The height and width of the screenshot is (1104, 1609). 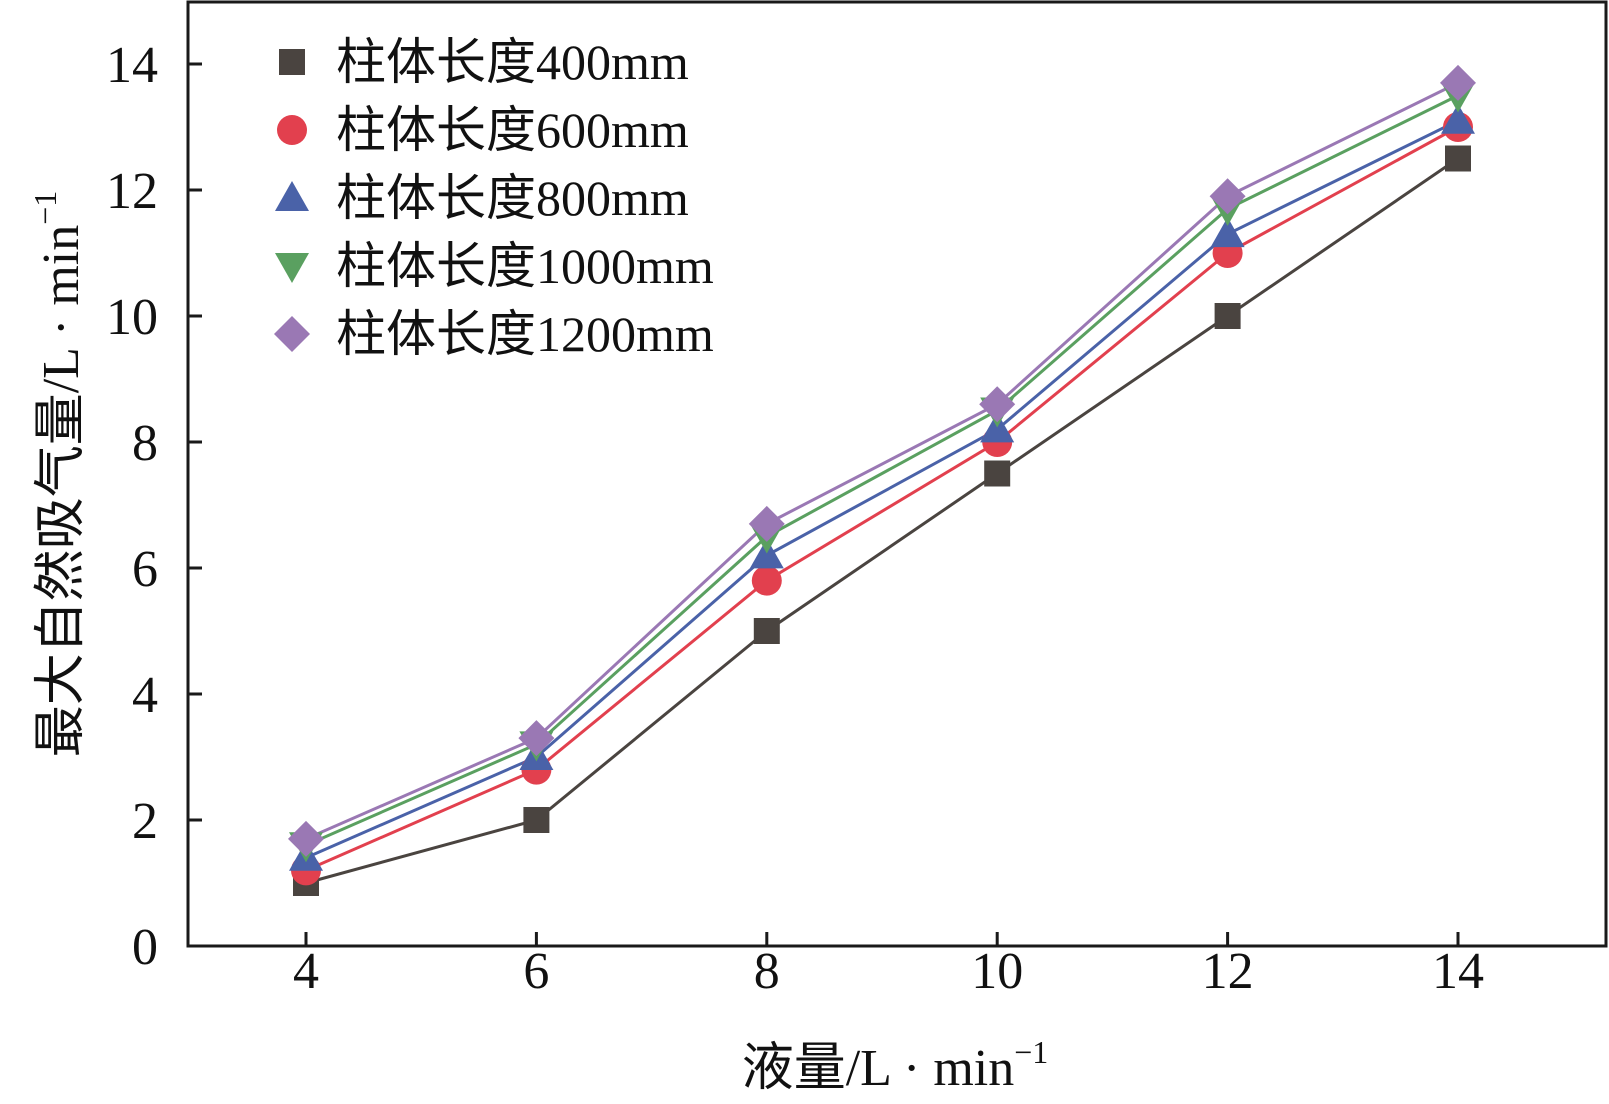 I want to click on x-axis-title: 液量/L · min−1, so click(x=895, y=1065).